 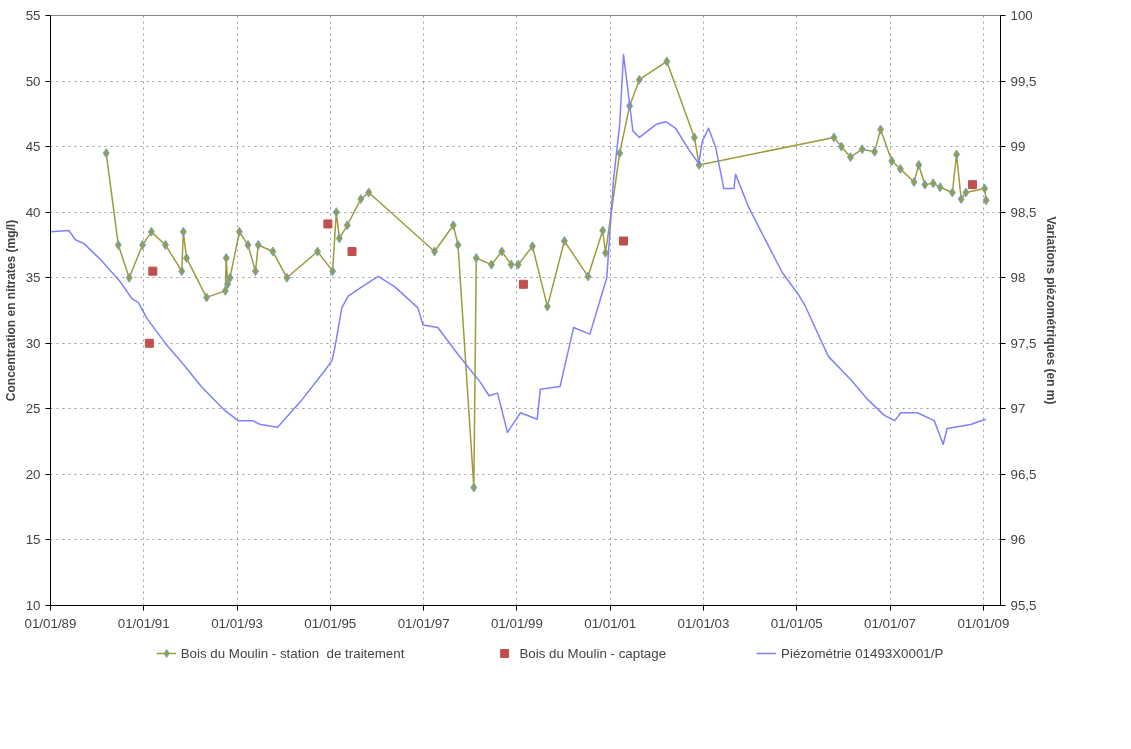 I want to click on y-tick-label: 50, so click(x=33, y=81).